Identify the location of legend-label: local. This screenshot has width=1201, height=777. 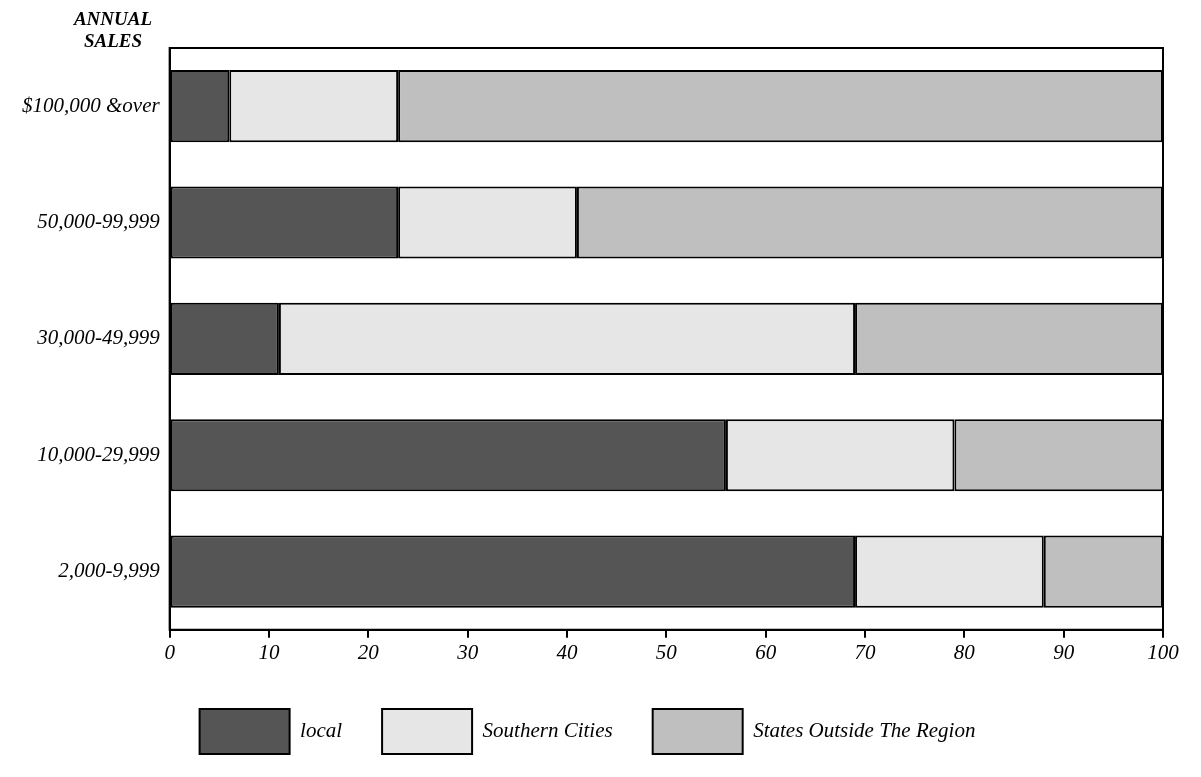
(321, 730).